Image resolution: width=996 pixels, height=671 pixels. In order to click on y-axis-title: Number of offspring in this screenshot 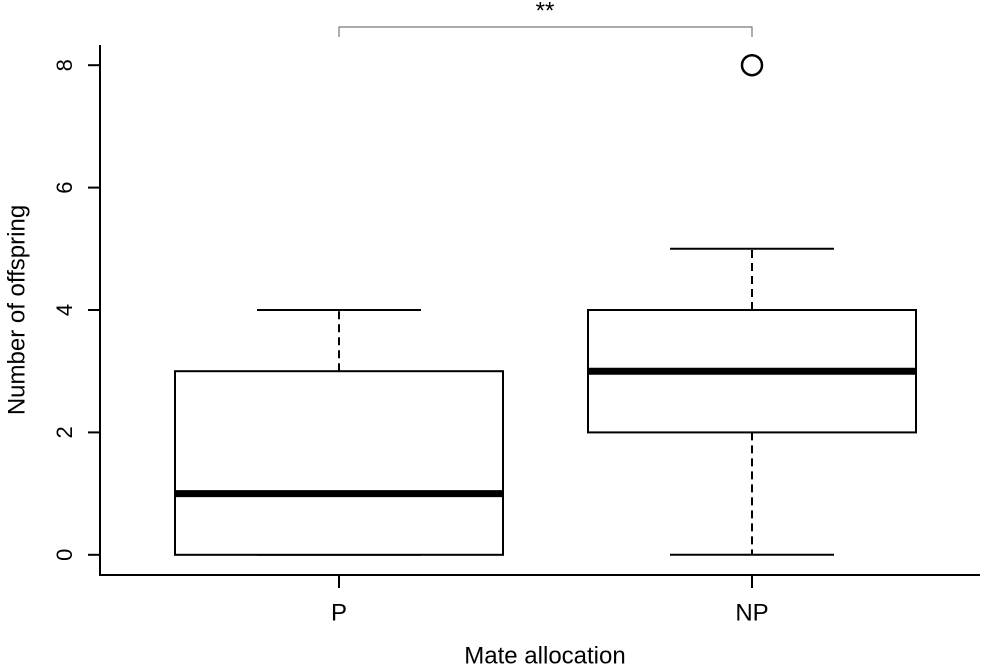, I will do `click(16, 310)`.